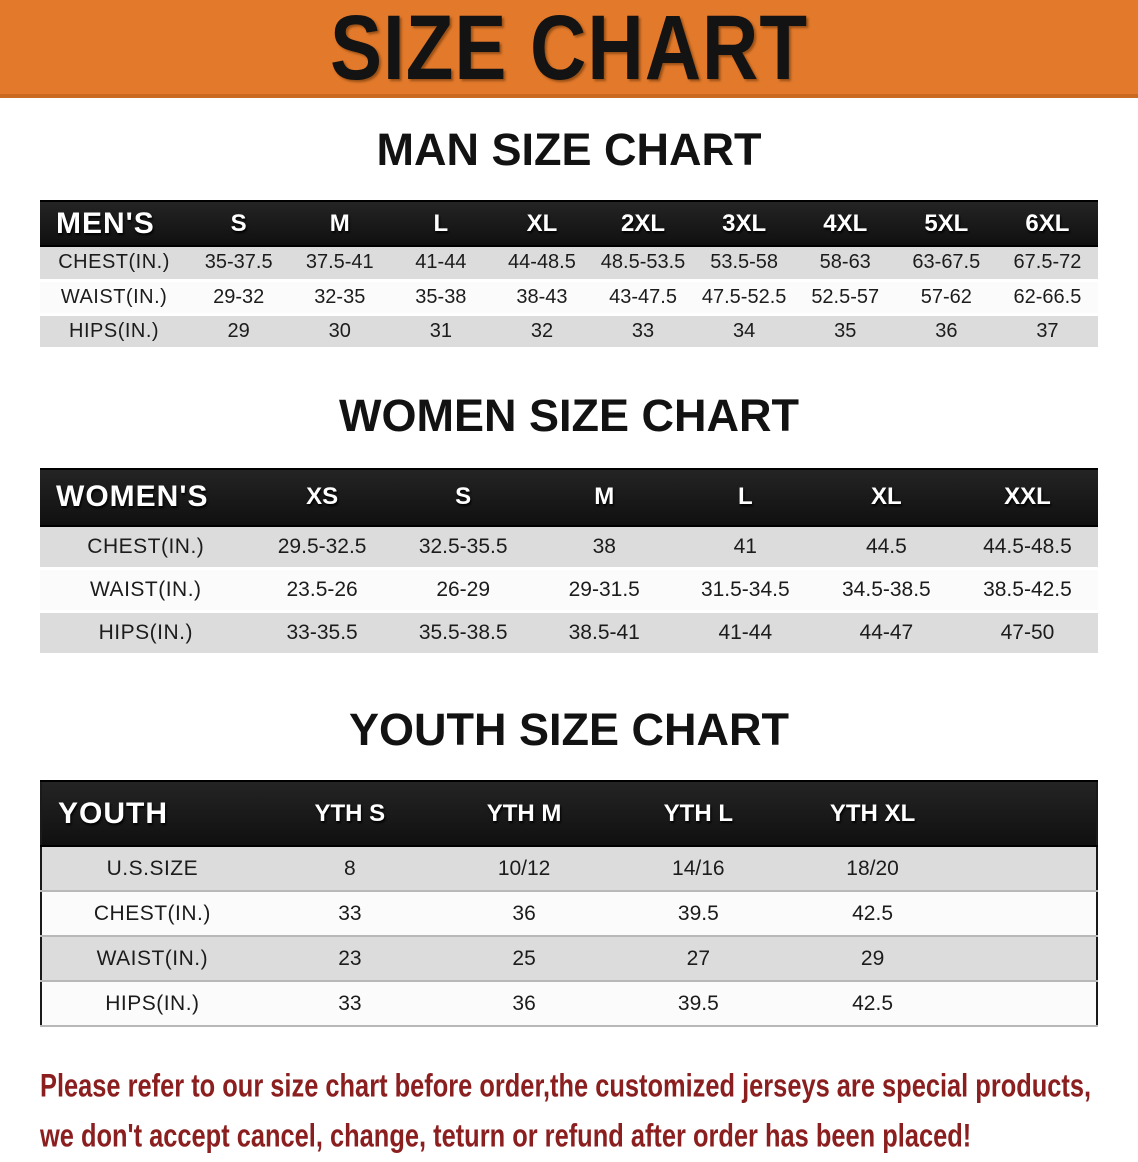 This screenshot has width=1138, height=1162. What do you see at coordinates (441, 332) in the screenshot?
I see `measurement-value: 31` at bounding box center [441, 332].